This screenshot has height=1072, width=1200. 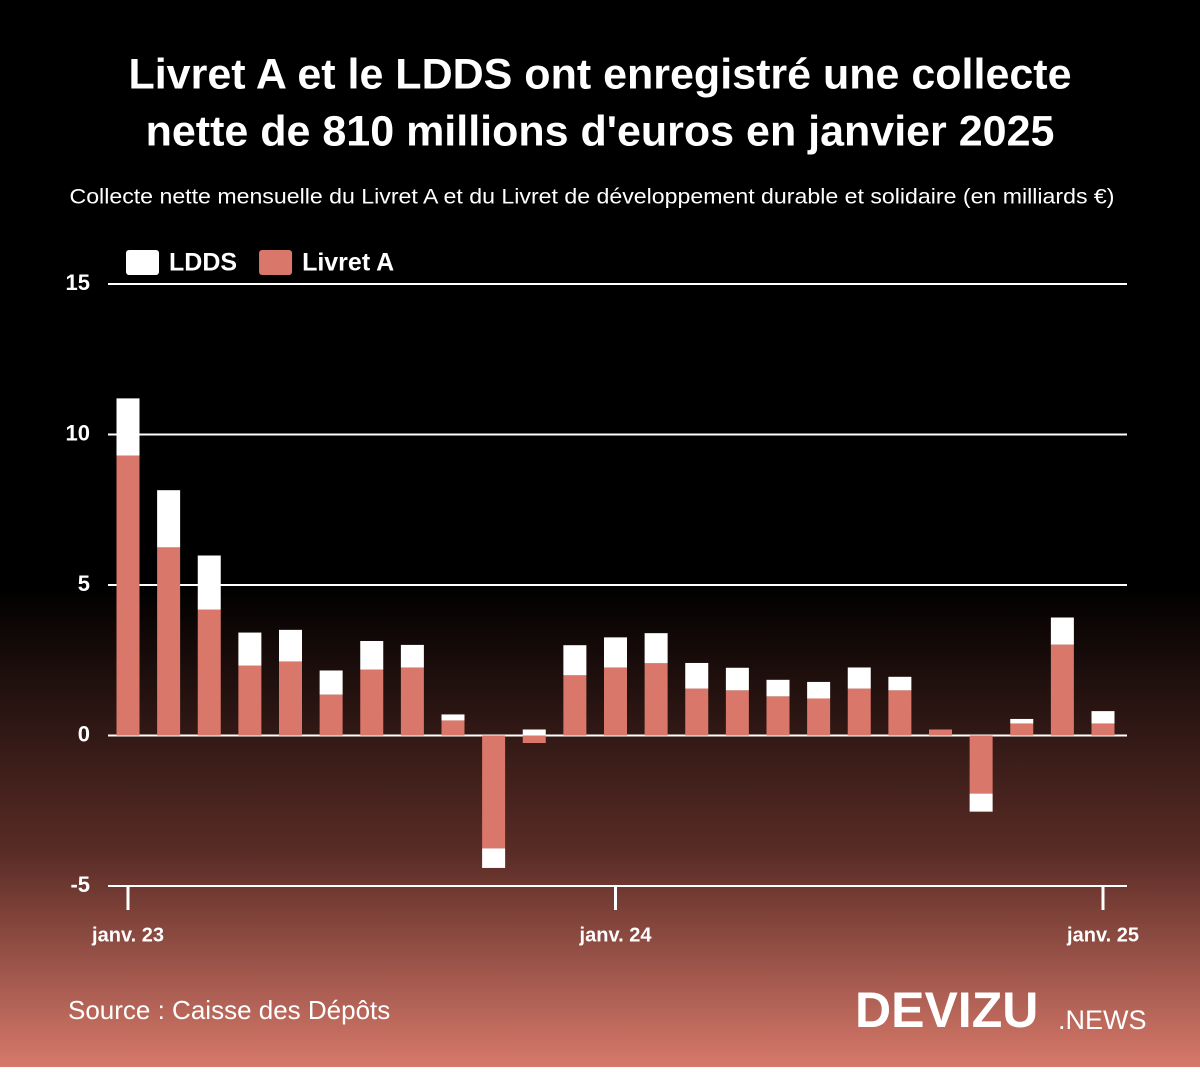 I want to click on legend-label: Livret A, so click(x=348, y=263).